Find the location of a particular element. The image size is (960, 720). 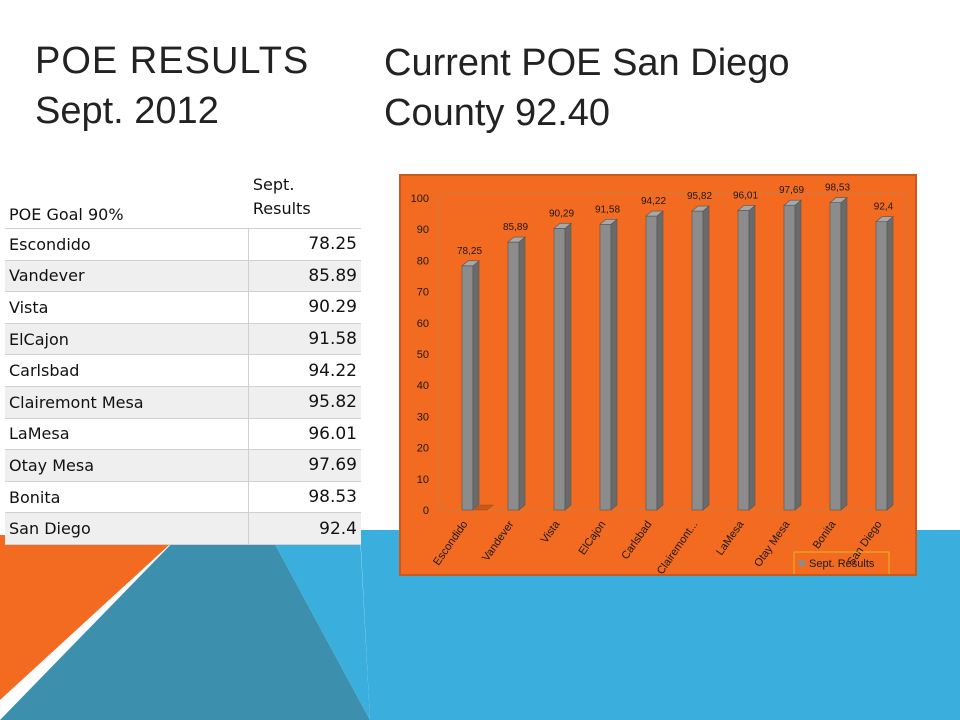

data-label: 98,53 is located at coordinates (837, 188).